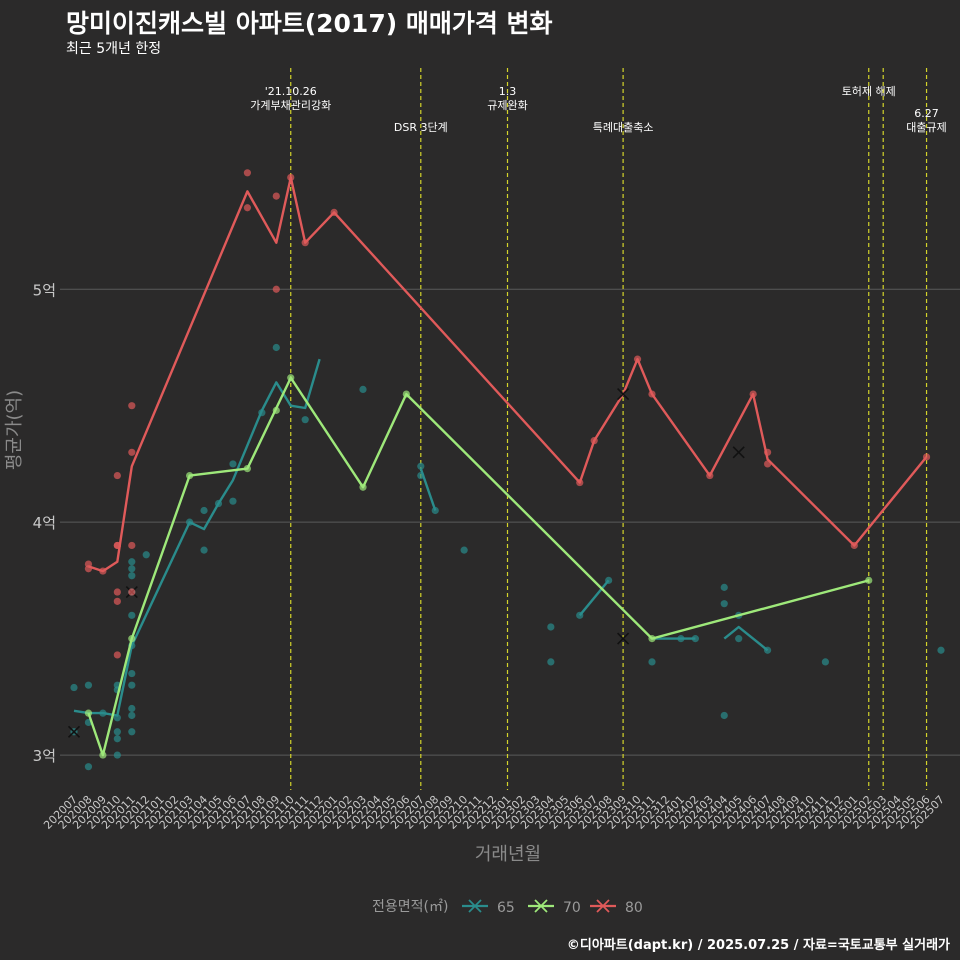 Image resolution: width=960 pixels, height=960 pixels. Describe the element at coordinates (508, 854) in the screenshot. I see `x-axis-title: 거래년월` at that location.